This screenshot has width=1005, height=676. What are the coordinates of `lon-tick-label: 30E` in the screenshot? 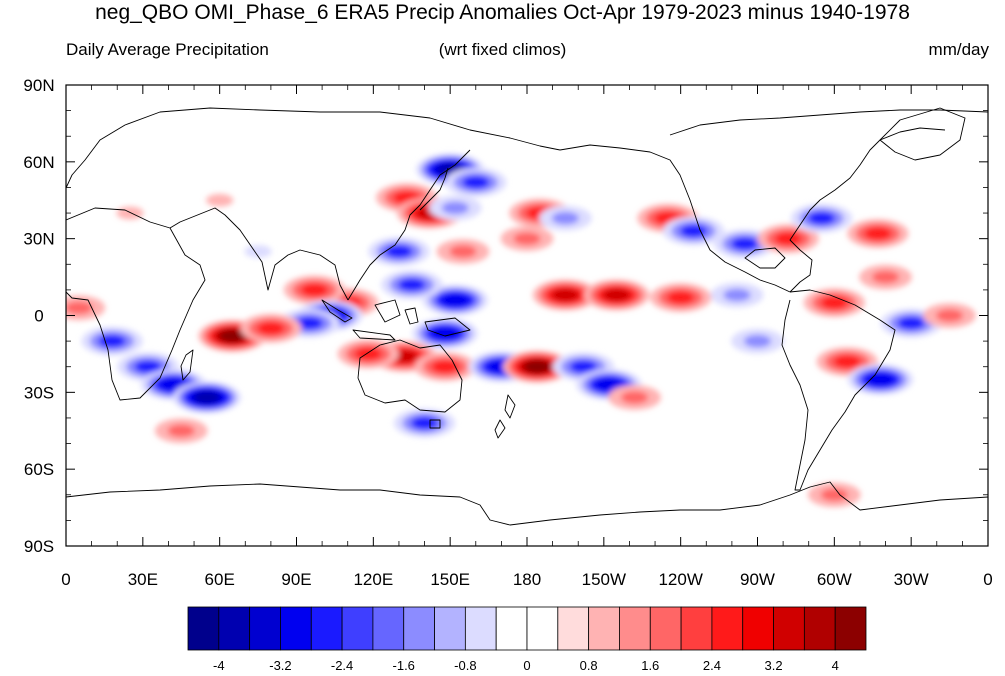 It's located at (143, 579).